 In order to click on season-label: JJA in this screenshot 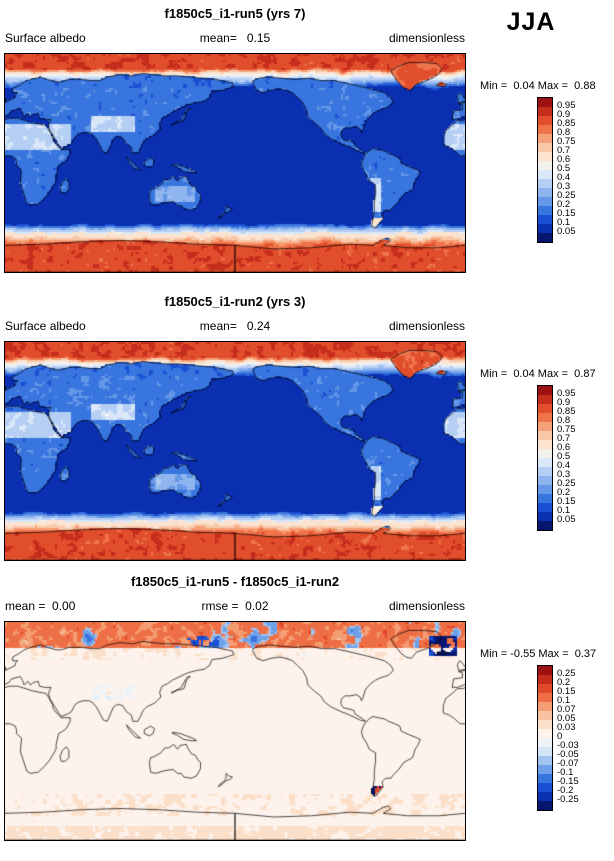, I will do `click(531, 22)`.